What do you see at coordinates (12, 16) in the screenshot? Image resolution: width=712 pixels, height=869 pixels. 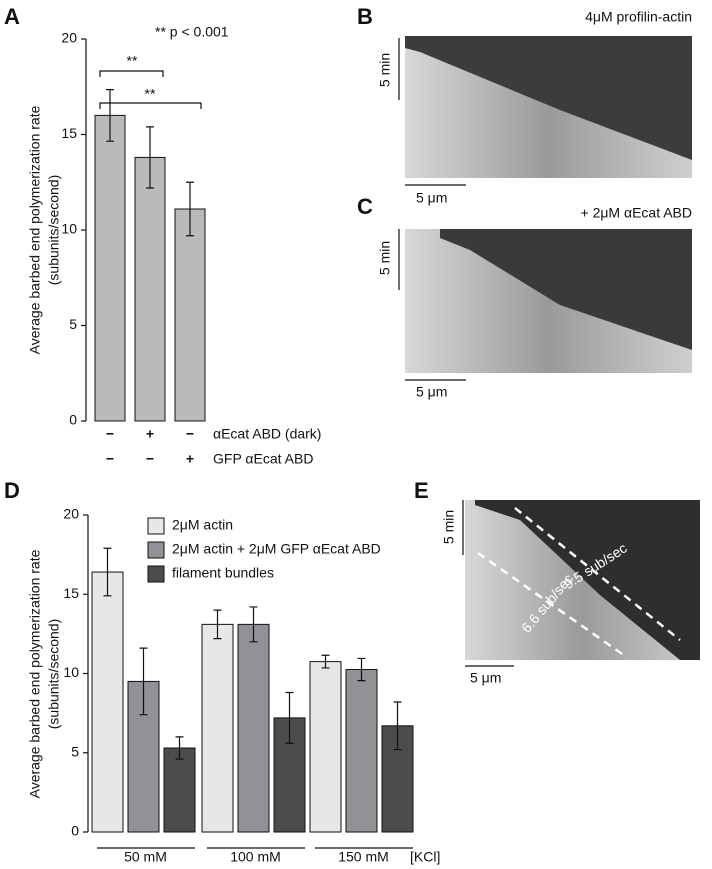 I see `panel-letter: A` at bounding box center [12, 16].